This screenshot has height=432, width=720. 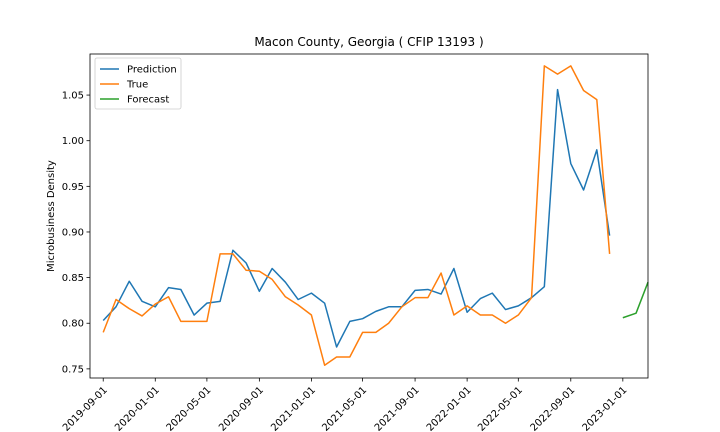 I want to click on y-tick-label: 0.85, so click(x=73, y=278).